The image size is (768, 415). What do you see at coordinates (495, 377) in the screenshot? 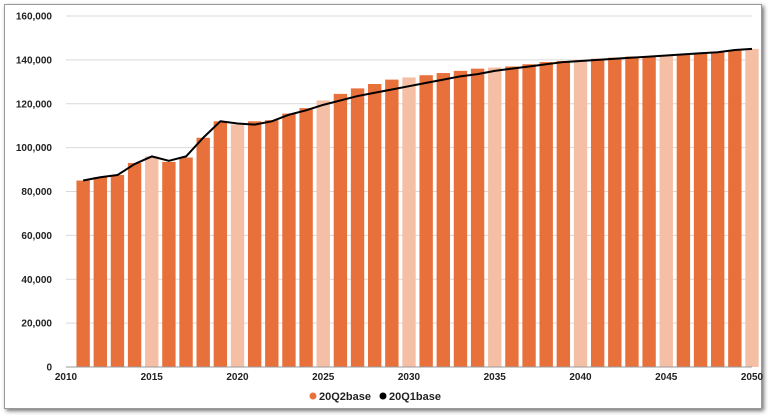
I see `x-tick-label: 2035` at bounding box center [495, 377].